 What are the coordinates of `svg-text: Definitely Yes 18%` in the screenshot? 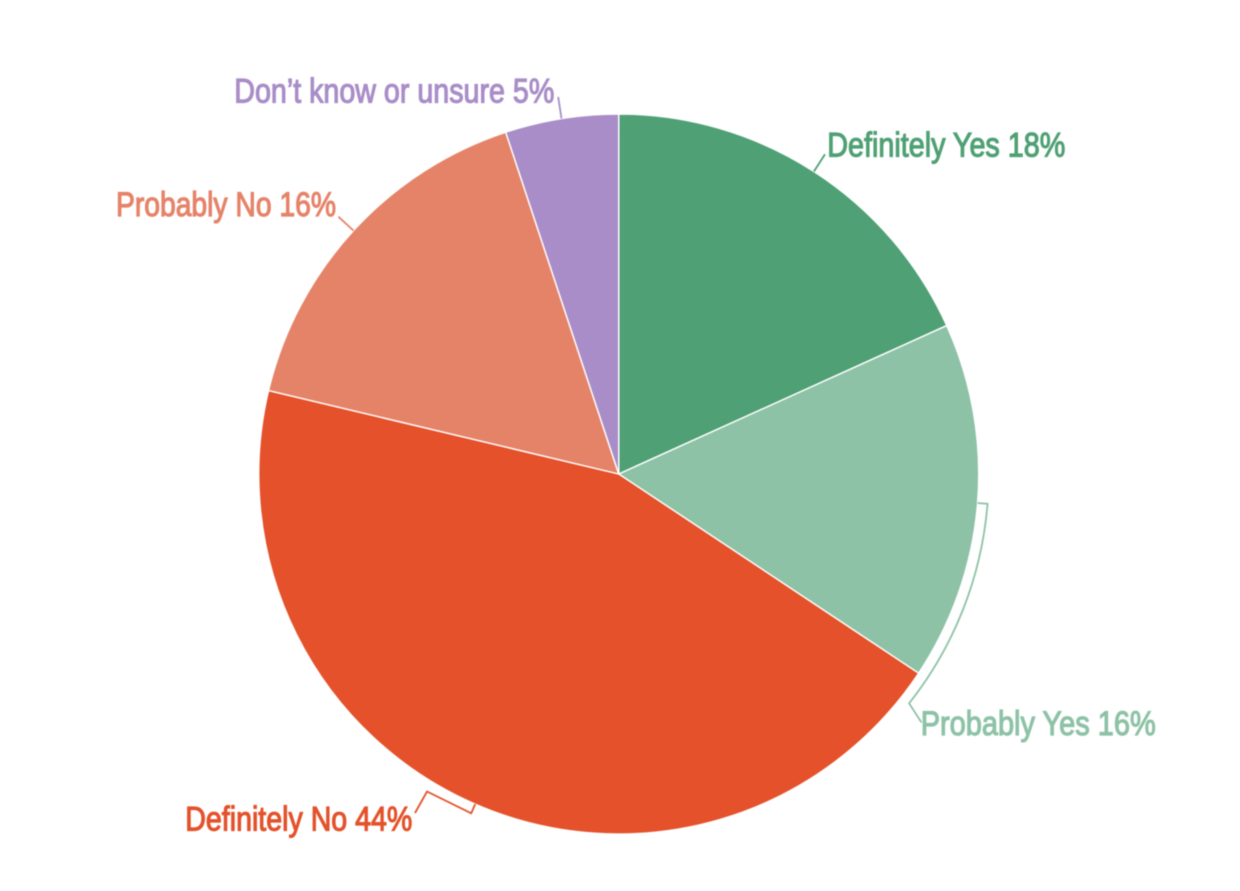 It's located at (946, 146).